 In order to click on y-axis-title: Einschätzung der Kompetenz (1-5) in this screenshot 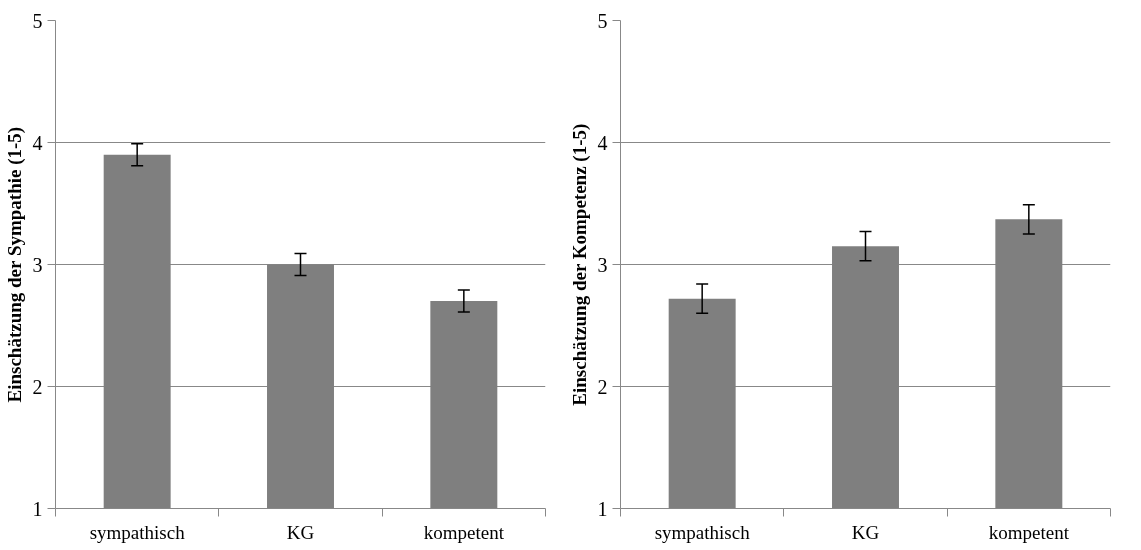, I will do `click(579, 264)`.